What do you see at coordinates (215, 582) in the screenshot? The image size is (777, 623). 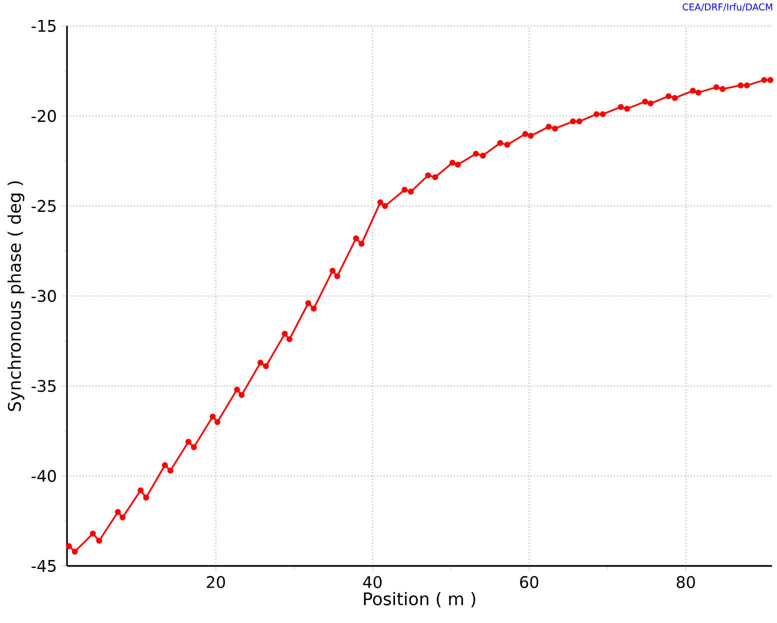 I see `x-tick-label: 20` at bounding box center [215, 582].